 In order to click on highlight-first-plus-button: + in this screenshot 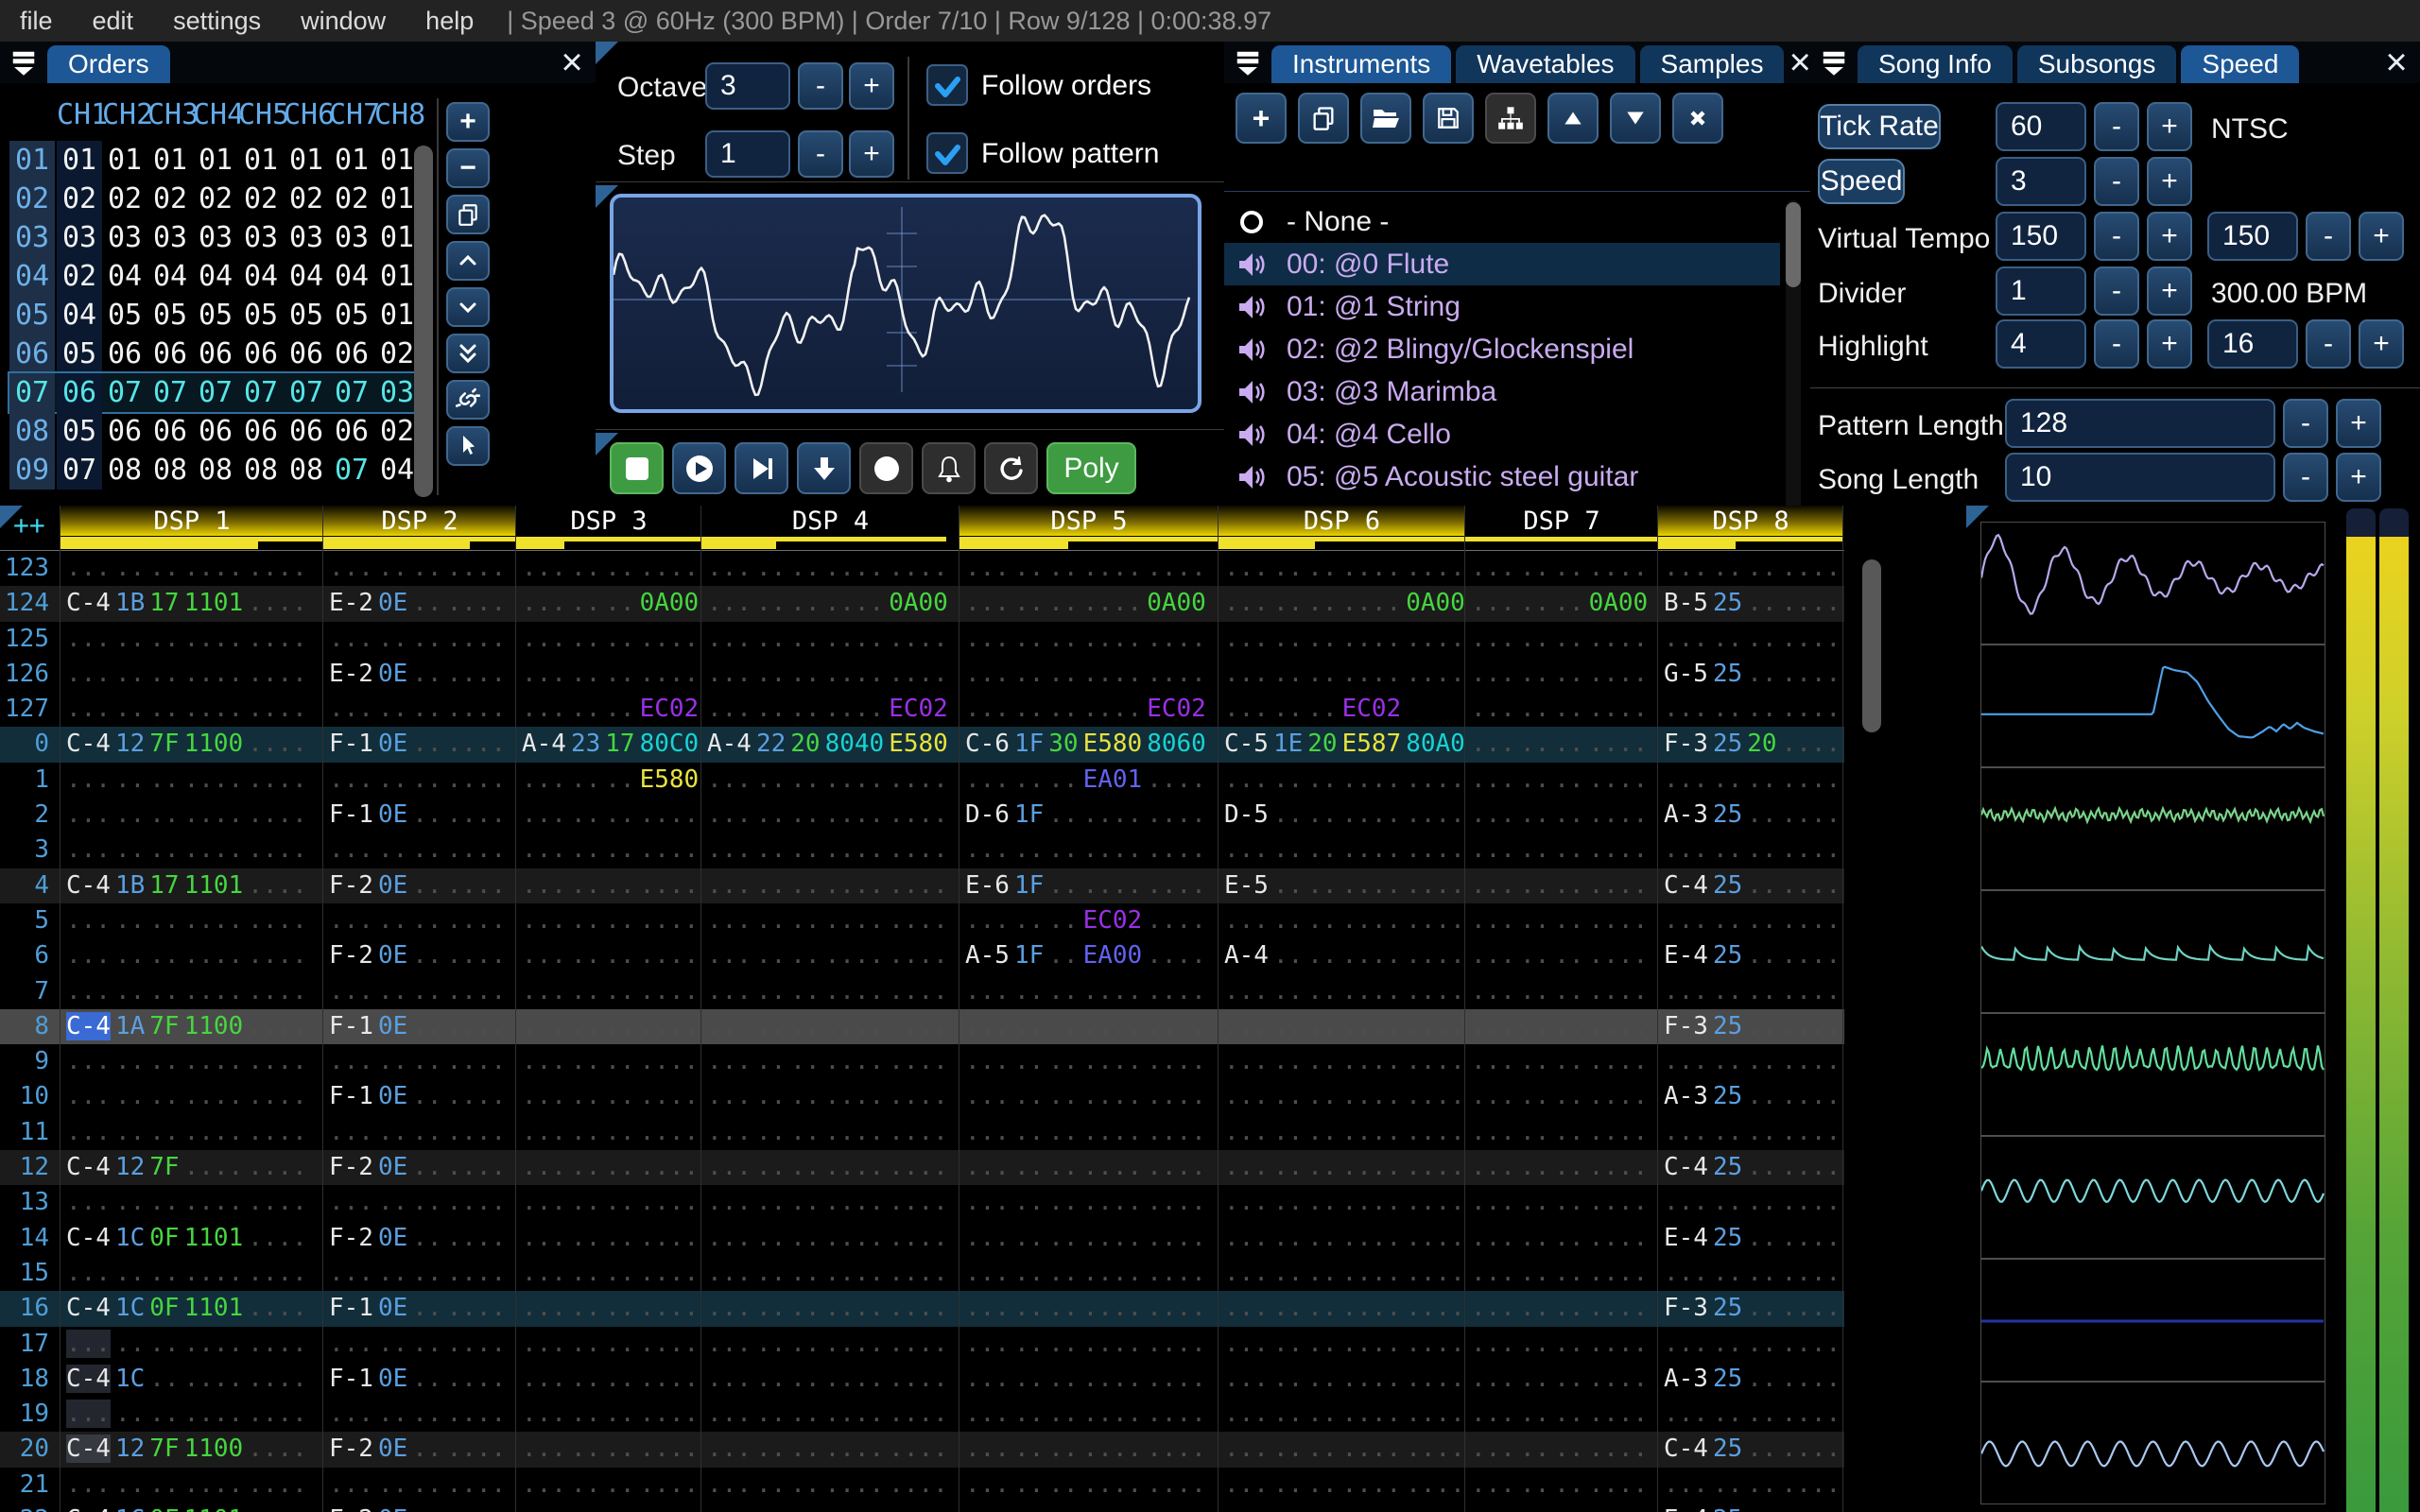, I will do `click(2169, 344)`.